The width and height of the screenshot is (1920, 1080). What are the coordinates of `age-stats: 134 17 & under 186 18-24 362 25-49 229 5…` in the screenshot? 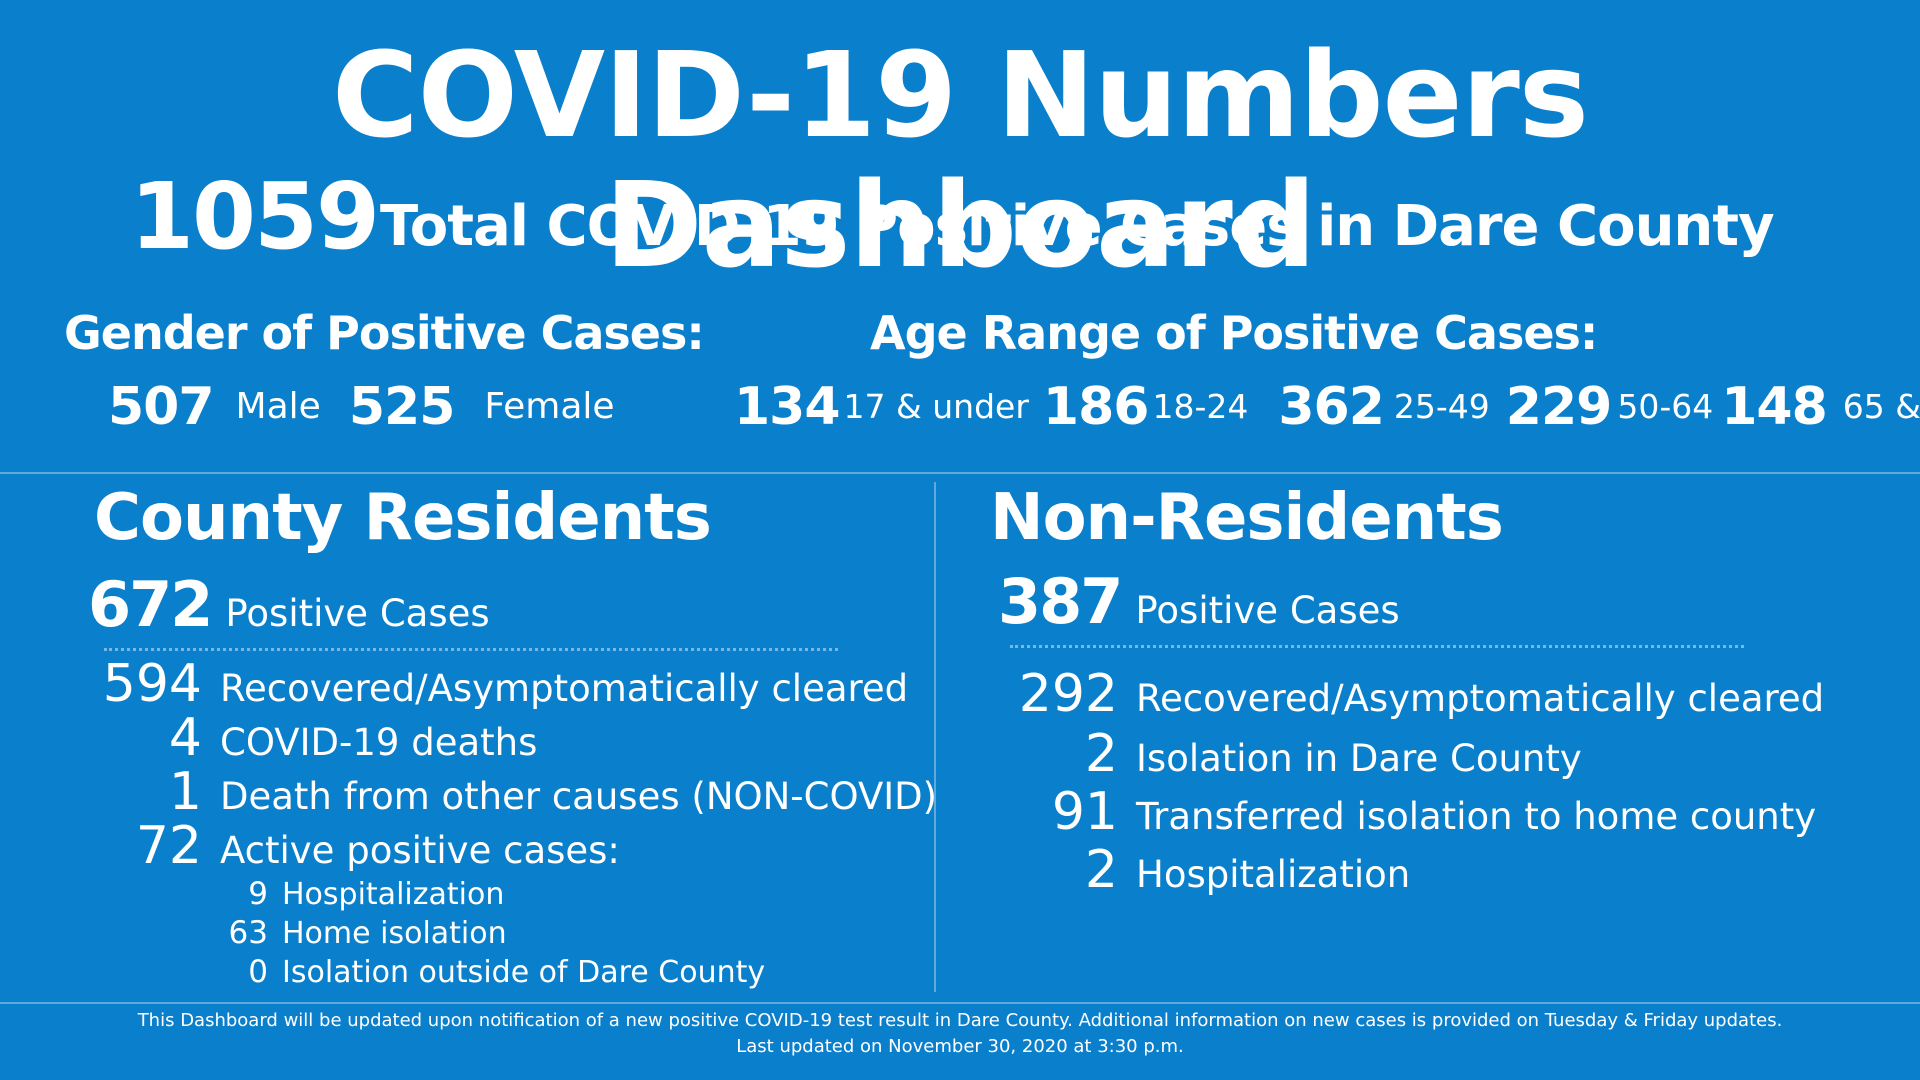 It's located at (1327, 407).